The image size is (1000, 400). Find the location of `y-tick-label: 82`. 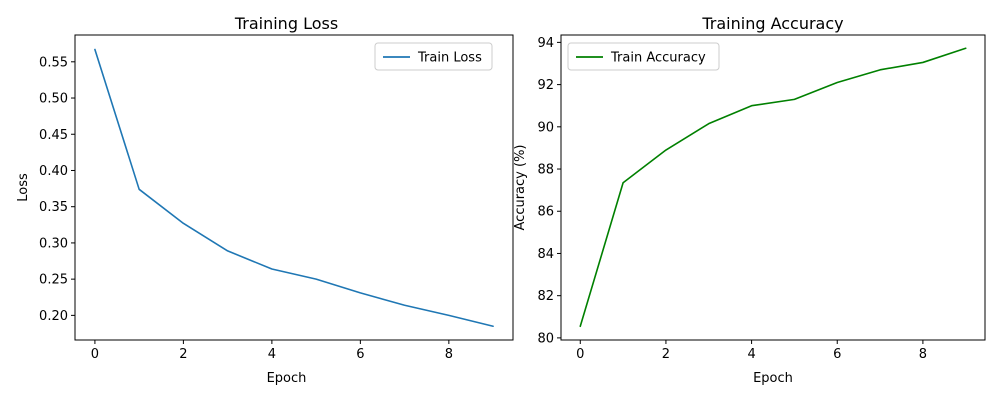

y-tick-label: 82 is located at coordinates (545, 296).